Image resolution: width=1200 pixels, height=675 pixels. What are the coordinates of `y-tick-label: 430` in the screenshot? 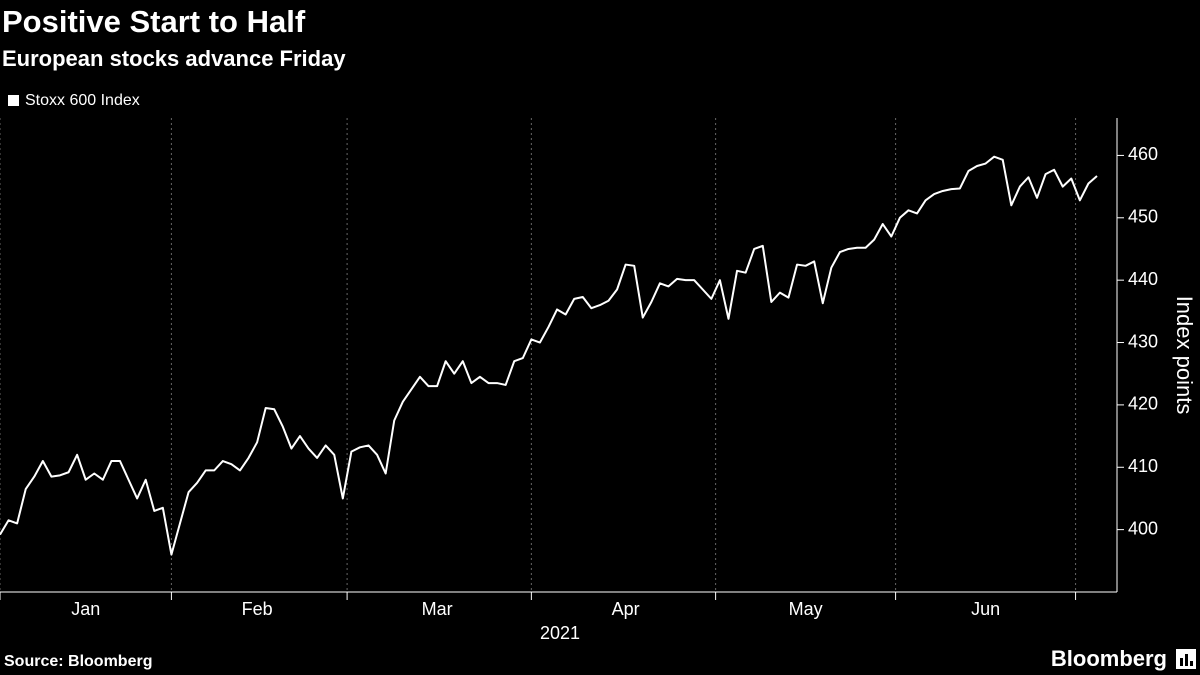 It's located at (1143, 341).